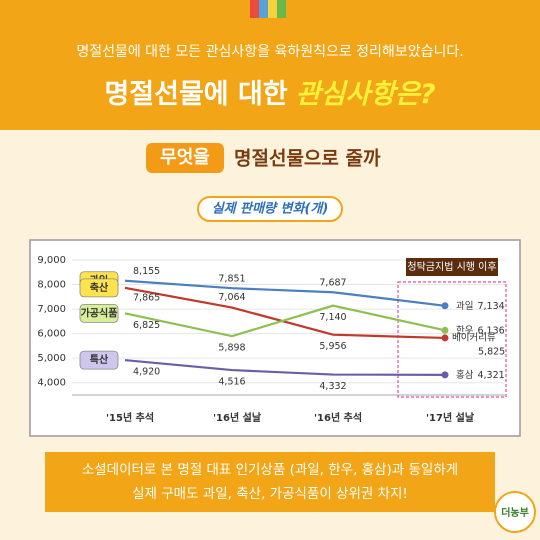 The width and height of the screenshot is (540, 540). I want to click on footer-line: 실제 구매도 과일, 축산, 가공식품이 상위권 차지!, so click(270, 494).